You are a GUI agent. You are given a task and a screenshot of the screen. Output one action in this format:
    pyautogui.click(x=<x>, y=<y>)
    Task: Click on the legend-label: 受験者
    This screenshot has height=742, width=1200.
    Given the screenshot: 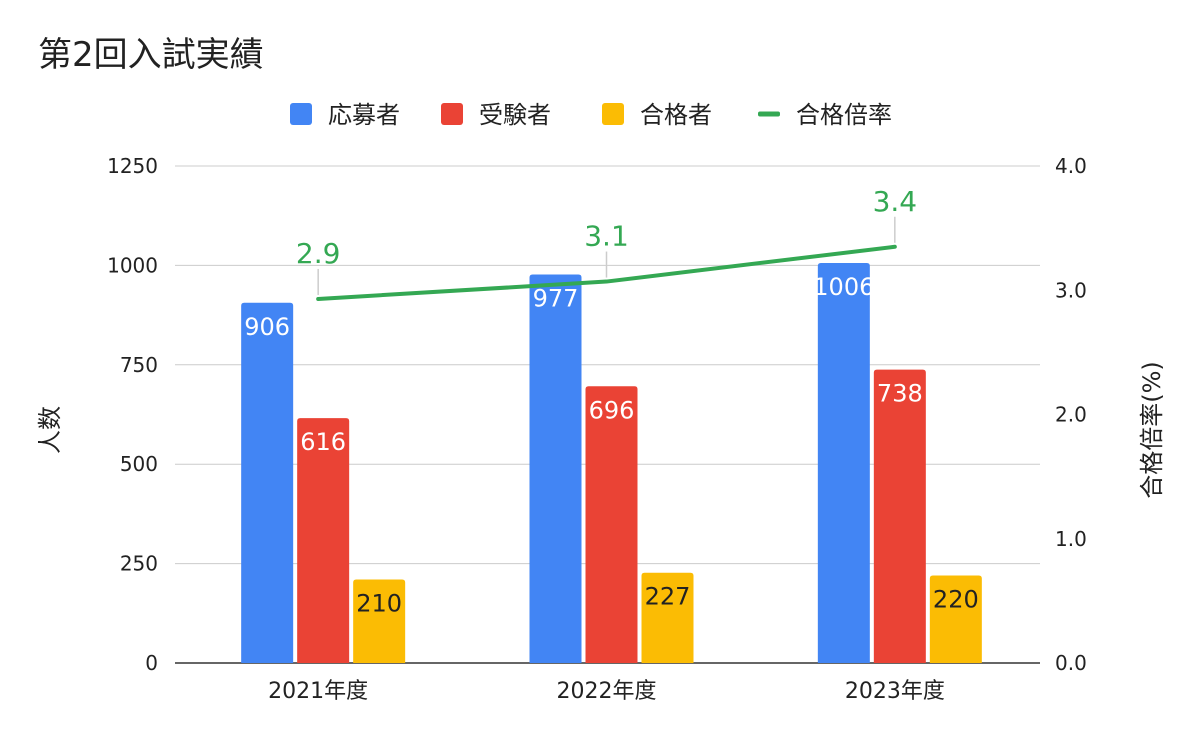 What is the action you would take?
    pyautogui.click(x=515, y=115)
    